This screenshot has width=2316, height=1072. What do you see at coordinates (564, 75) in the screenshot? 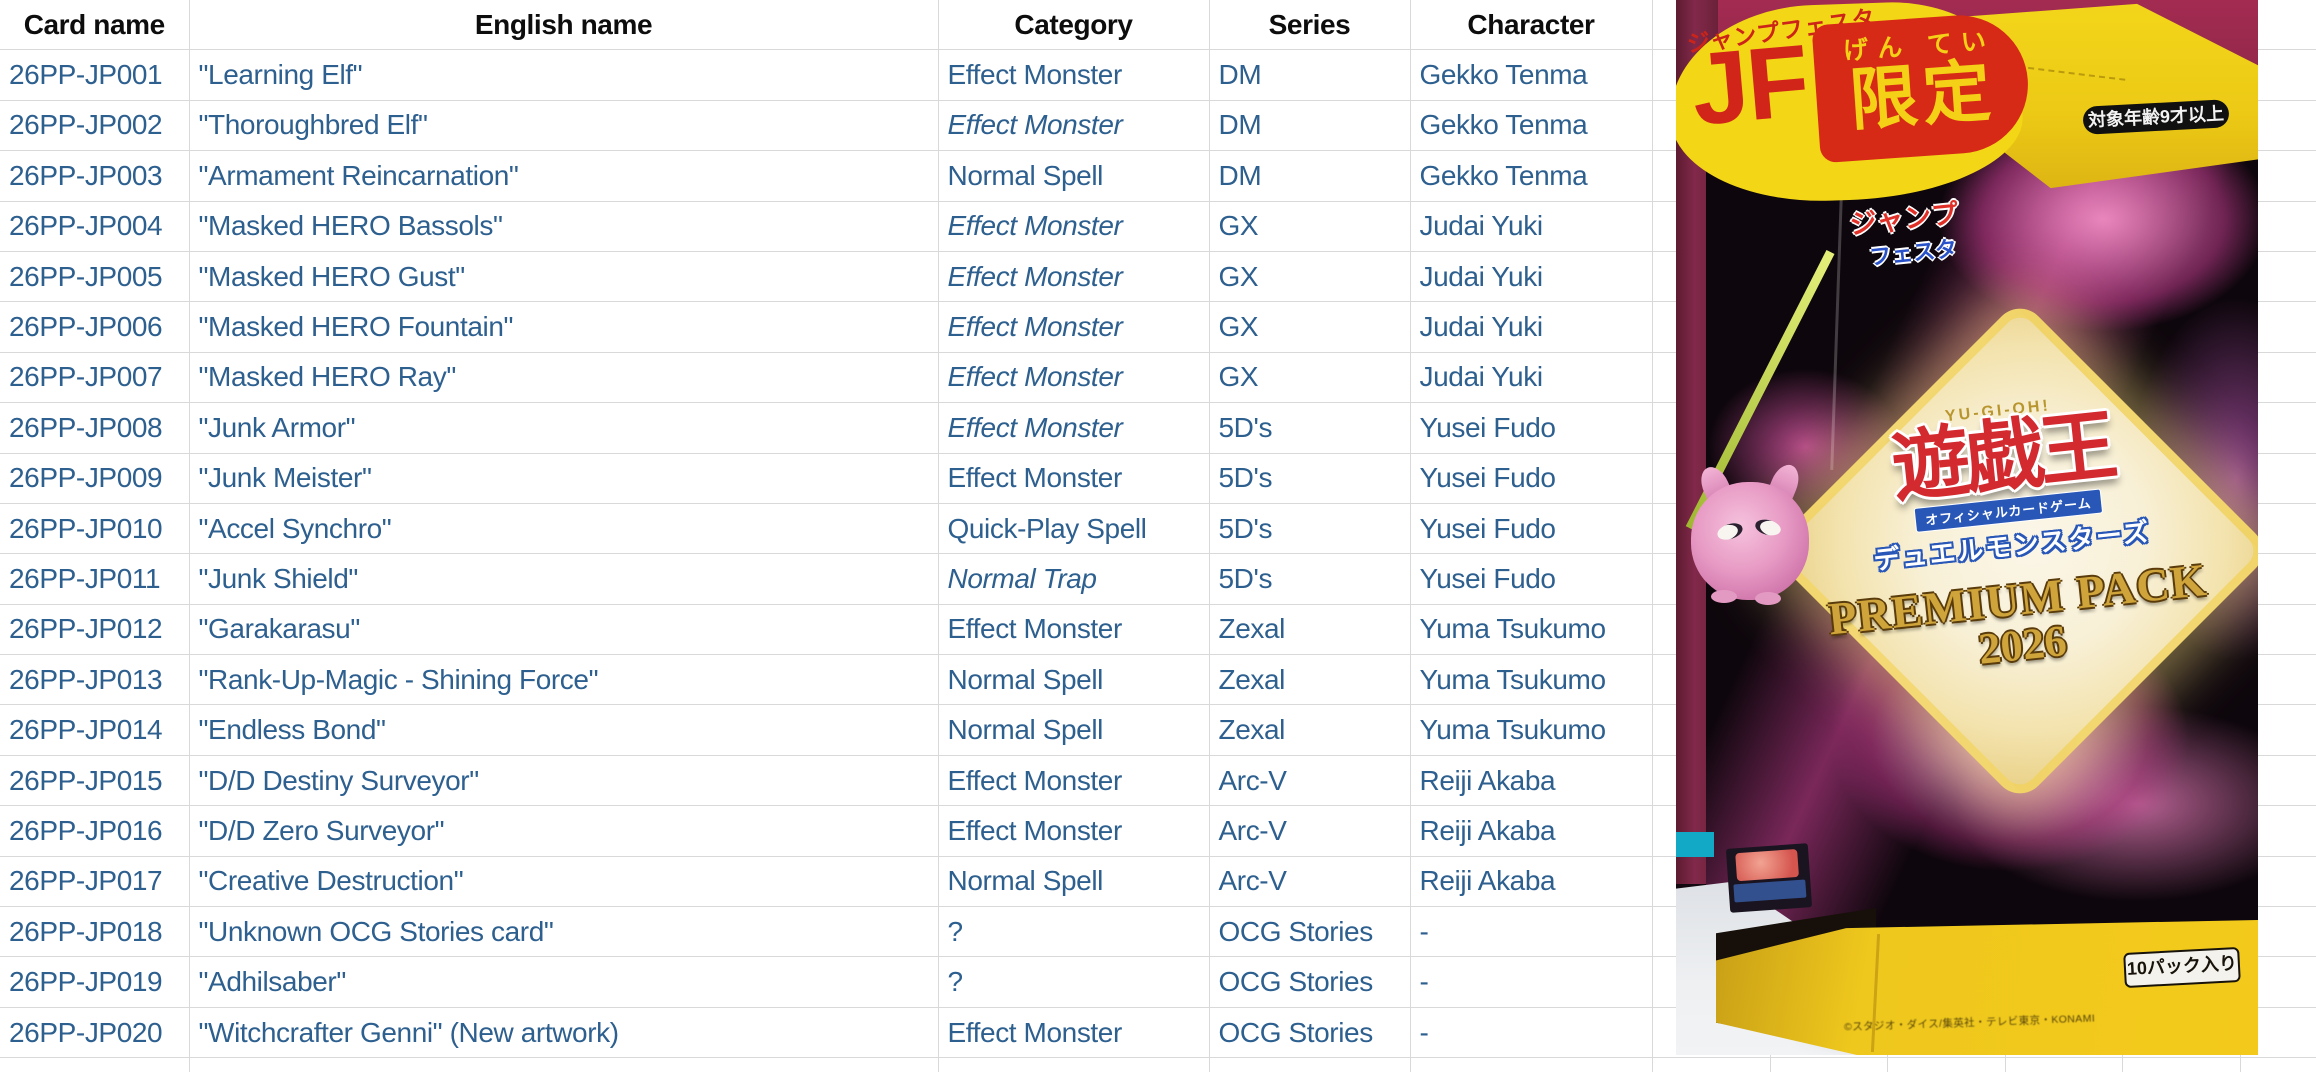
I see `cell-english-name: "Learning Elf"` at bounding box center [564, 75].